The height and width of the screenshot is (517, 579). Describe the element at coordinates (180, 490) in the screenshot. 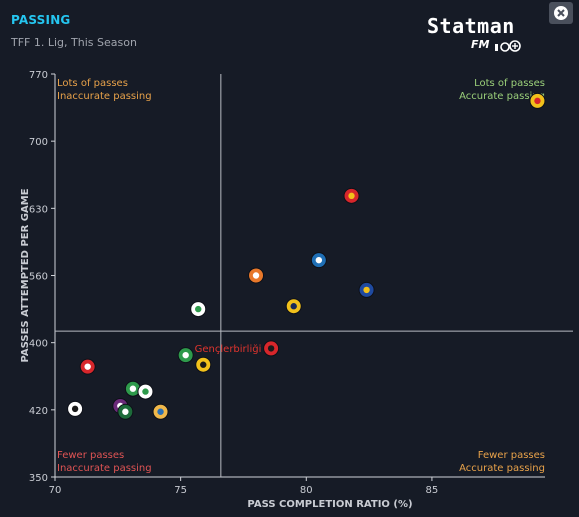

I see `x-tick-label: 75` at that location.